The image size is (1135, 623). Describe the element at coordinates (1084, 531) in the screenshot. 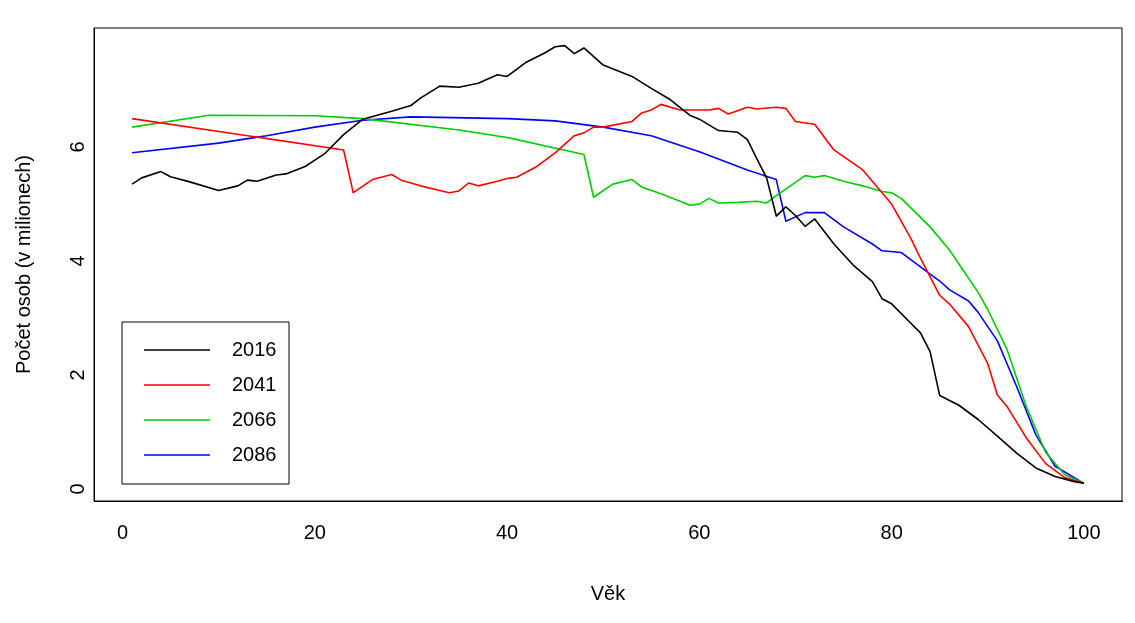

I see `x-tick-label: 100` at that location.